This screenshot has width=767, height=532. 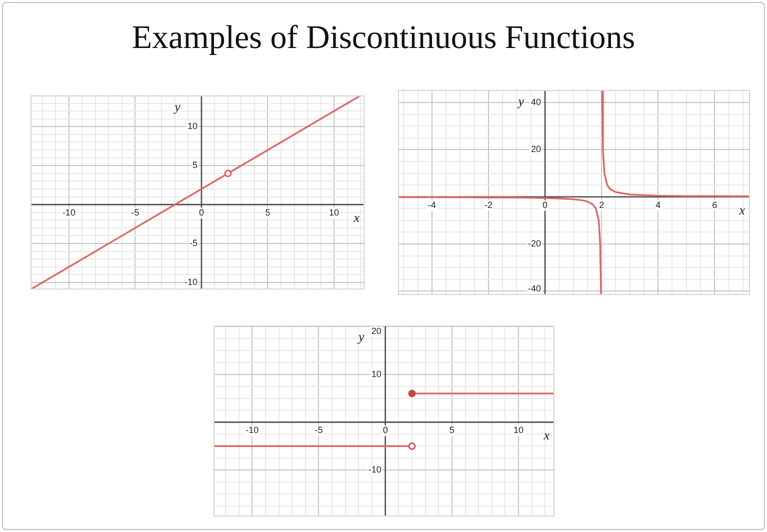 I want to click on x-tick-label: -2, so click(x=488, y=205).